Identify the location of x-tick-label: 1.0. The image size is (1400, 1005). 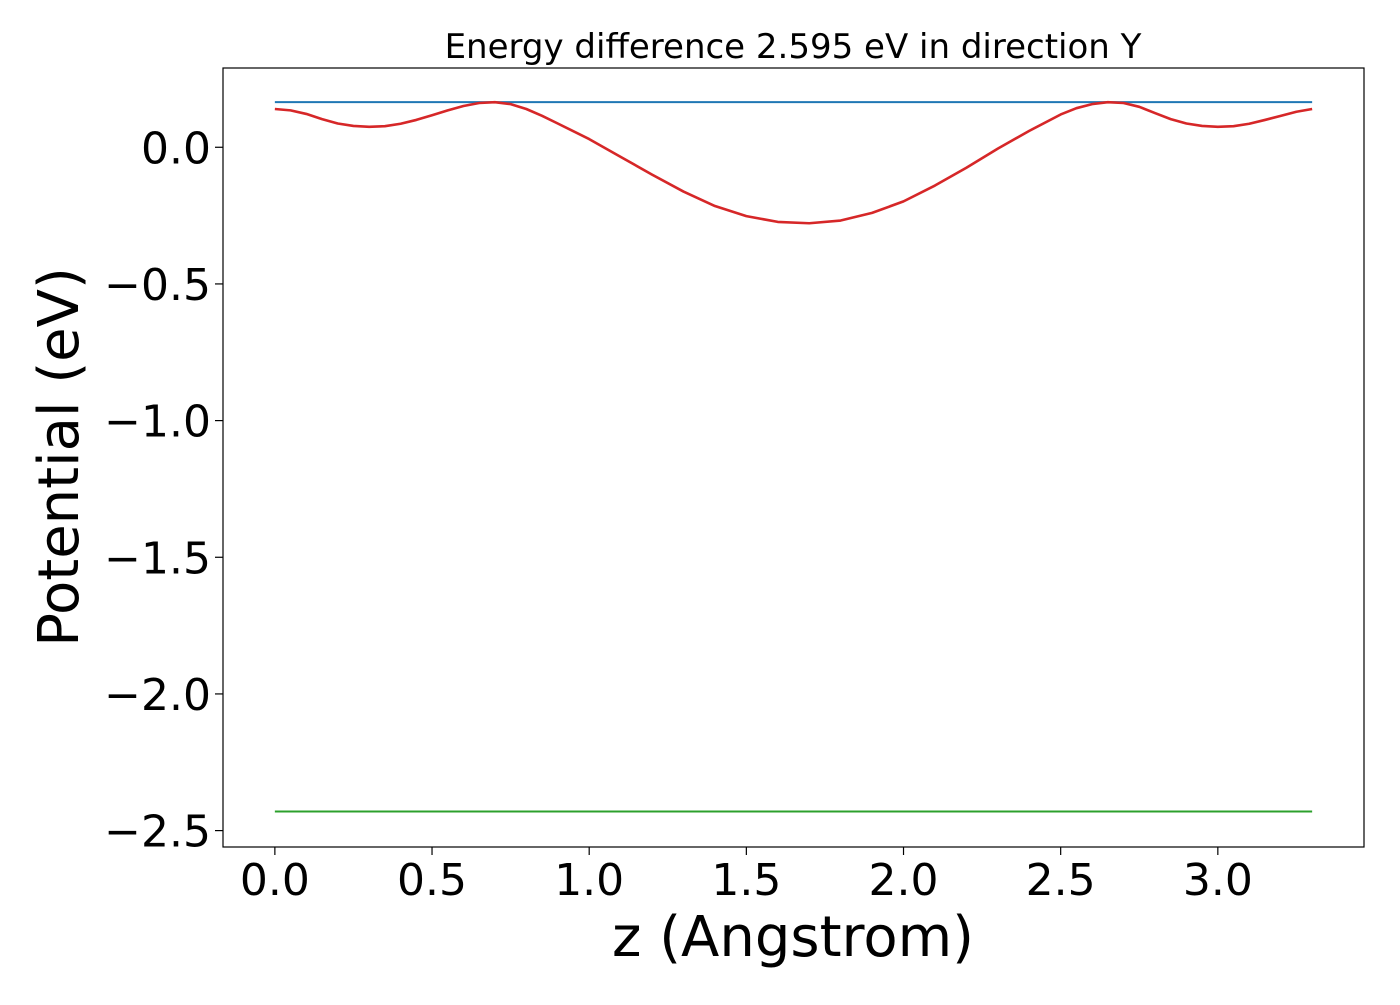
(589, 880).